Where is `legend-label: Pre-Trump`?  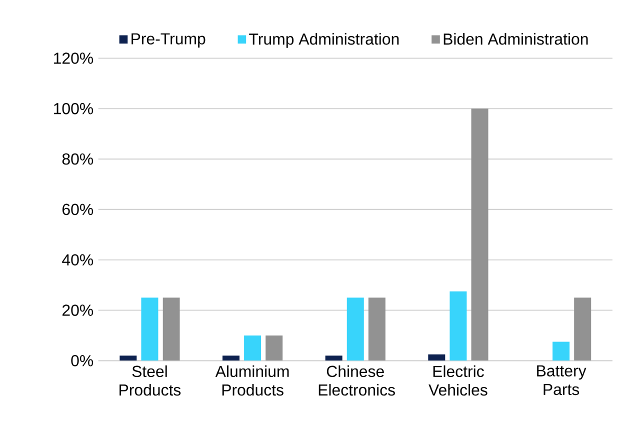
legend-label: Pre-Trump is located at coordinates (169, 40).